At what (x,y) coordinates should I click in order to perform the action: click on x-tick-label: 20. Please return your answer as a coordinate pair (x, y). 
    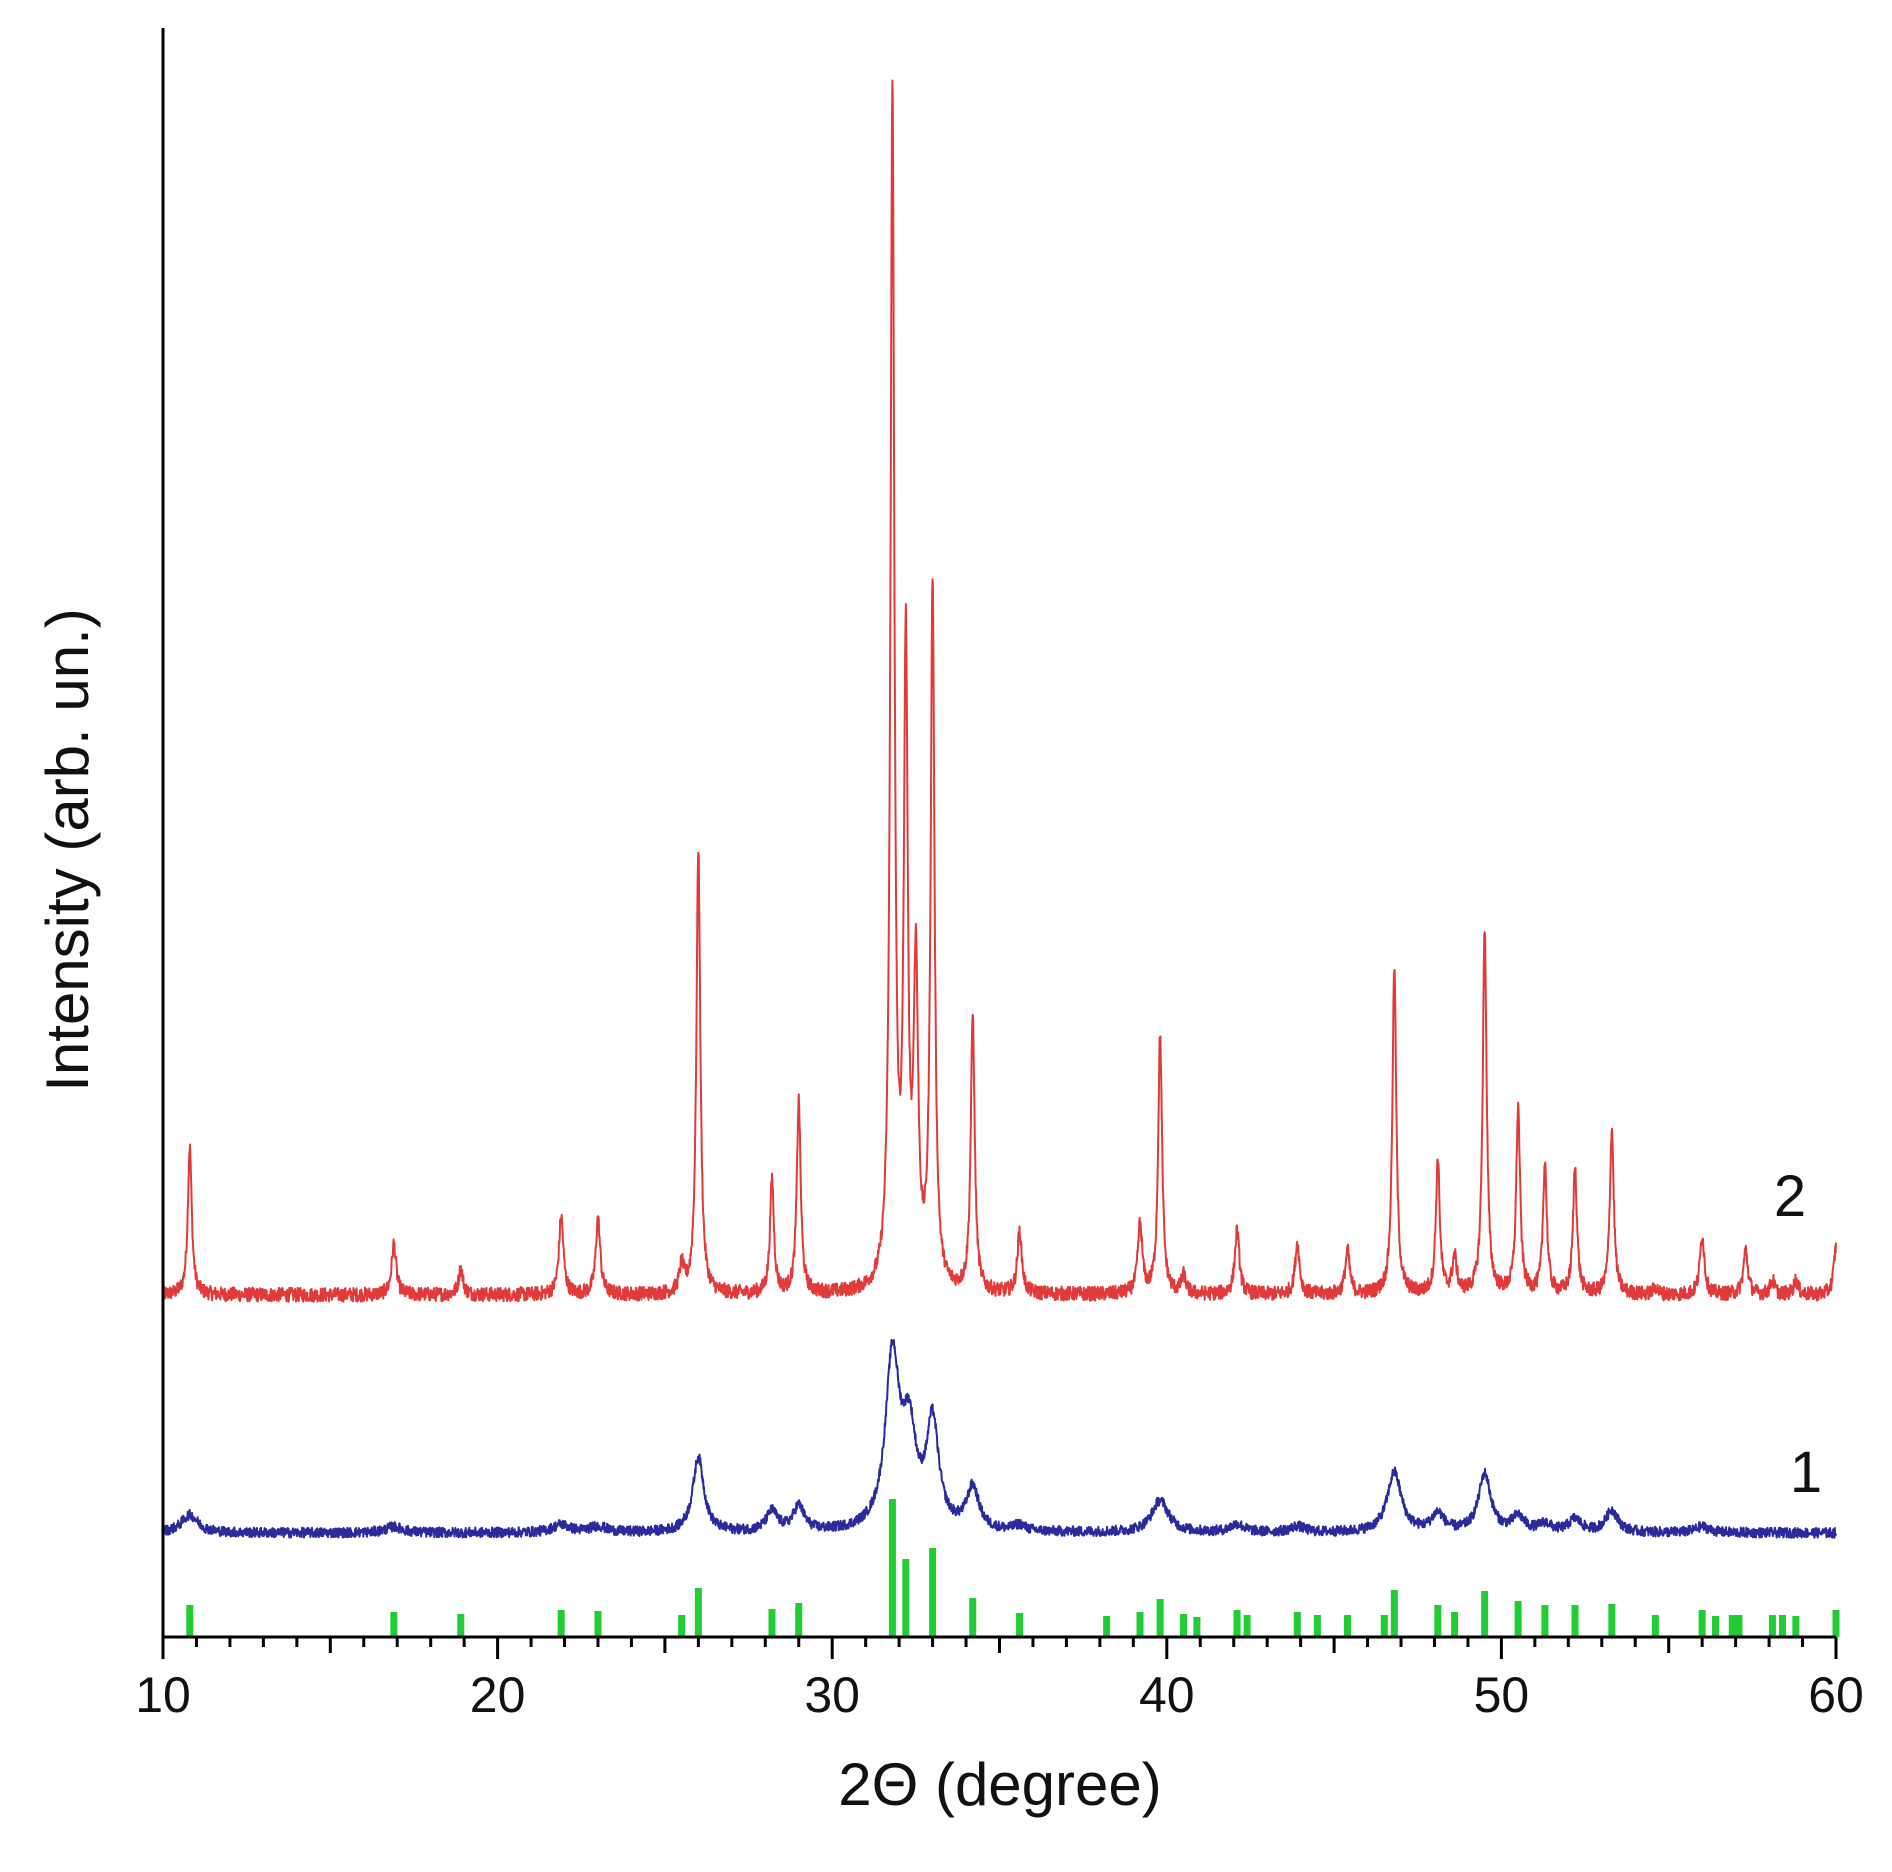
    Looking at the image, I should click on (498, 1695).